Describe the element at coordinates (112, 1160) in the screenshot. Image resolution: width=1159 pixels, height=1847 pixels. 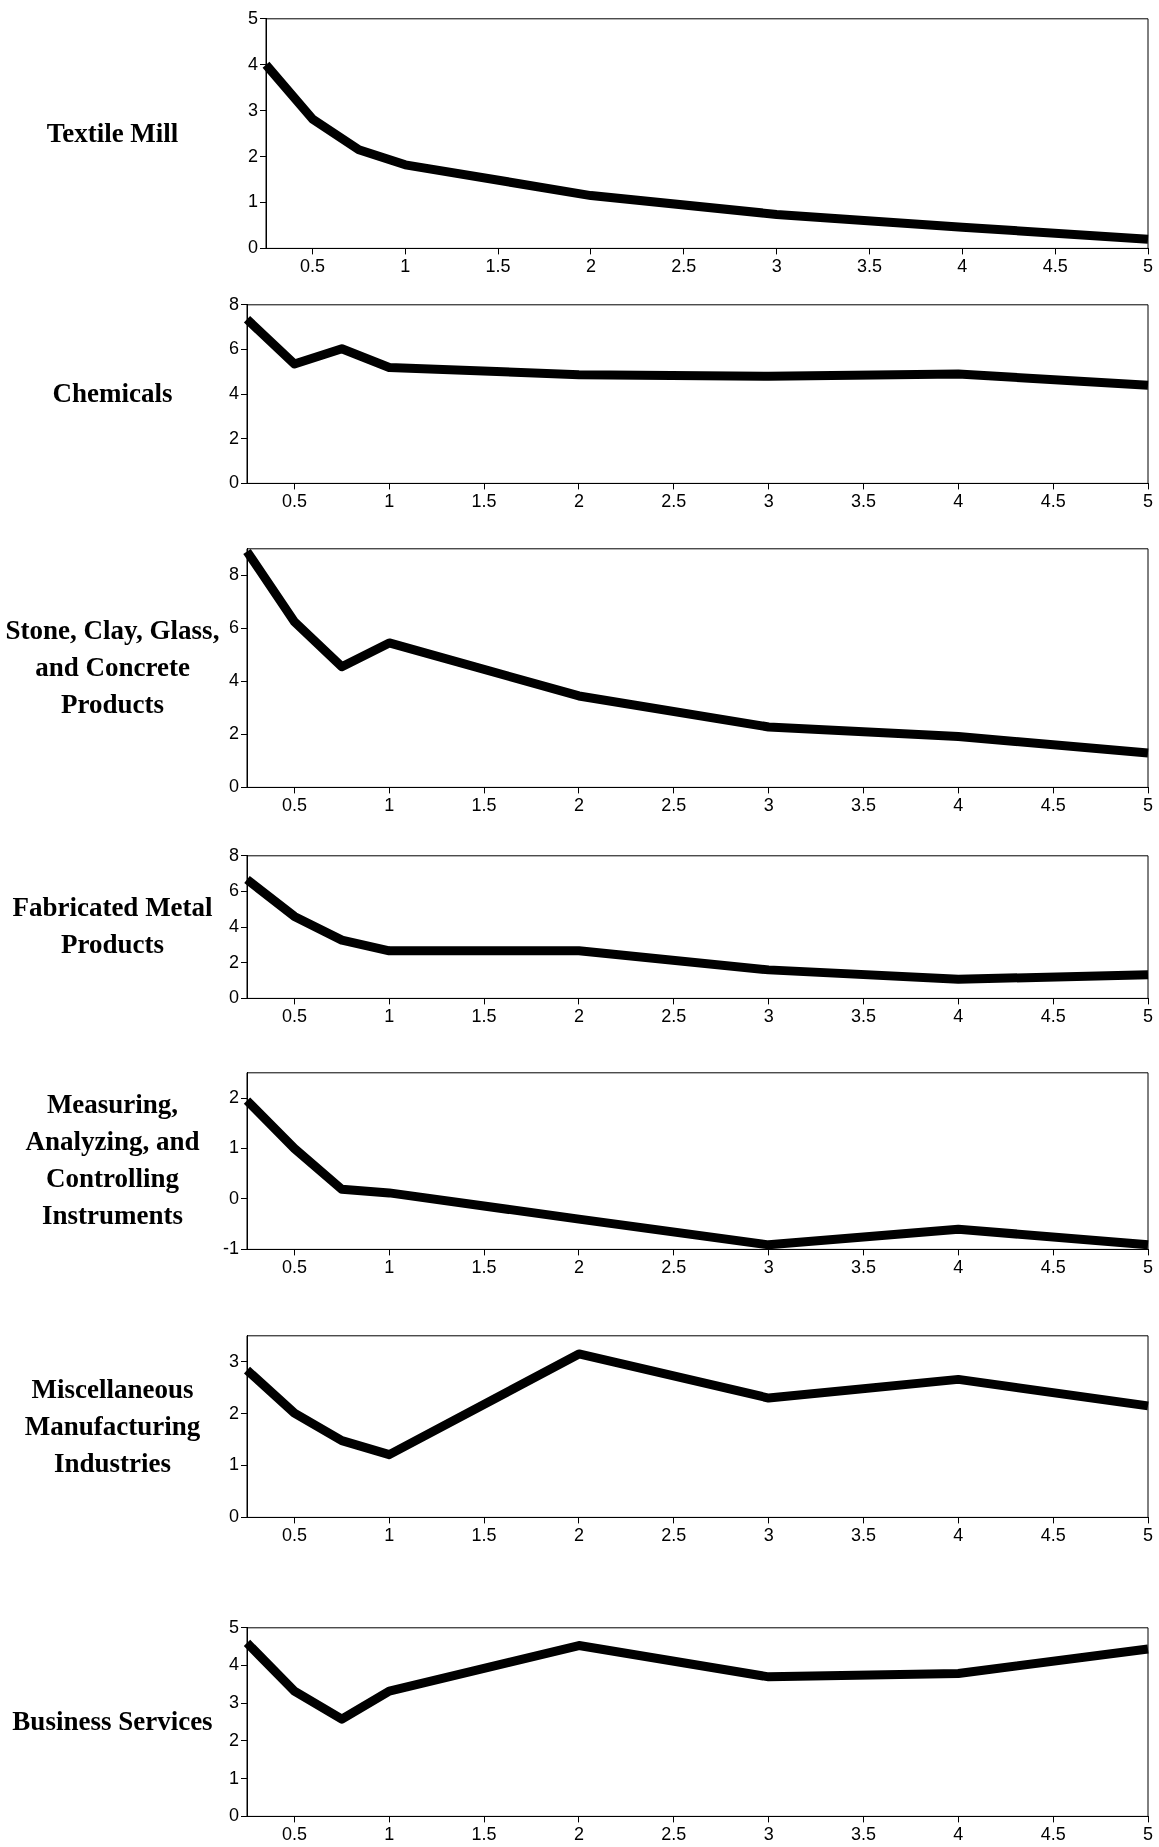
I see `y-axis-title: Measuring, Analyzing, and Controlling Instruments` at that location.